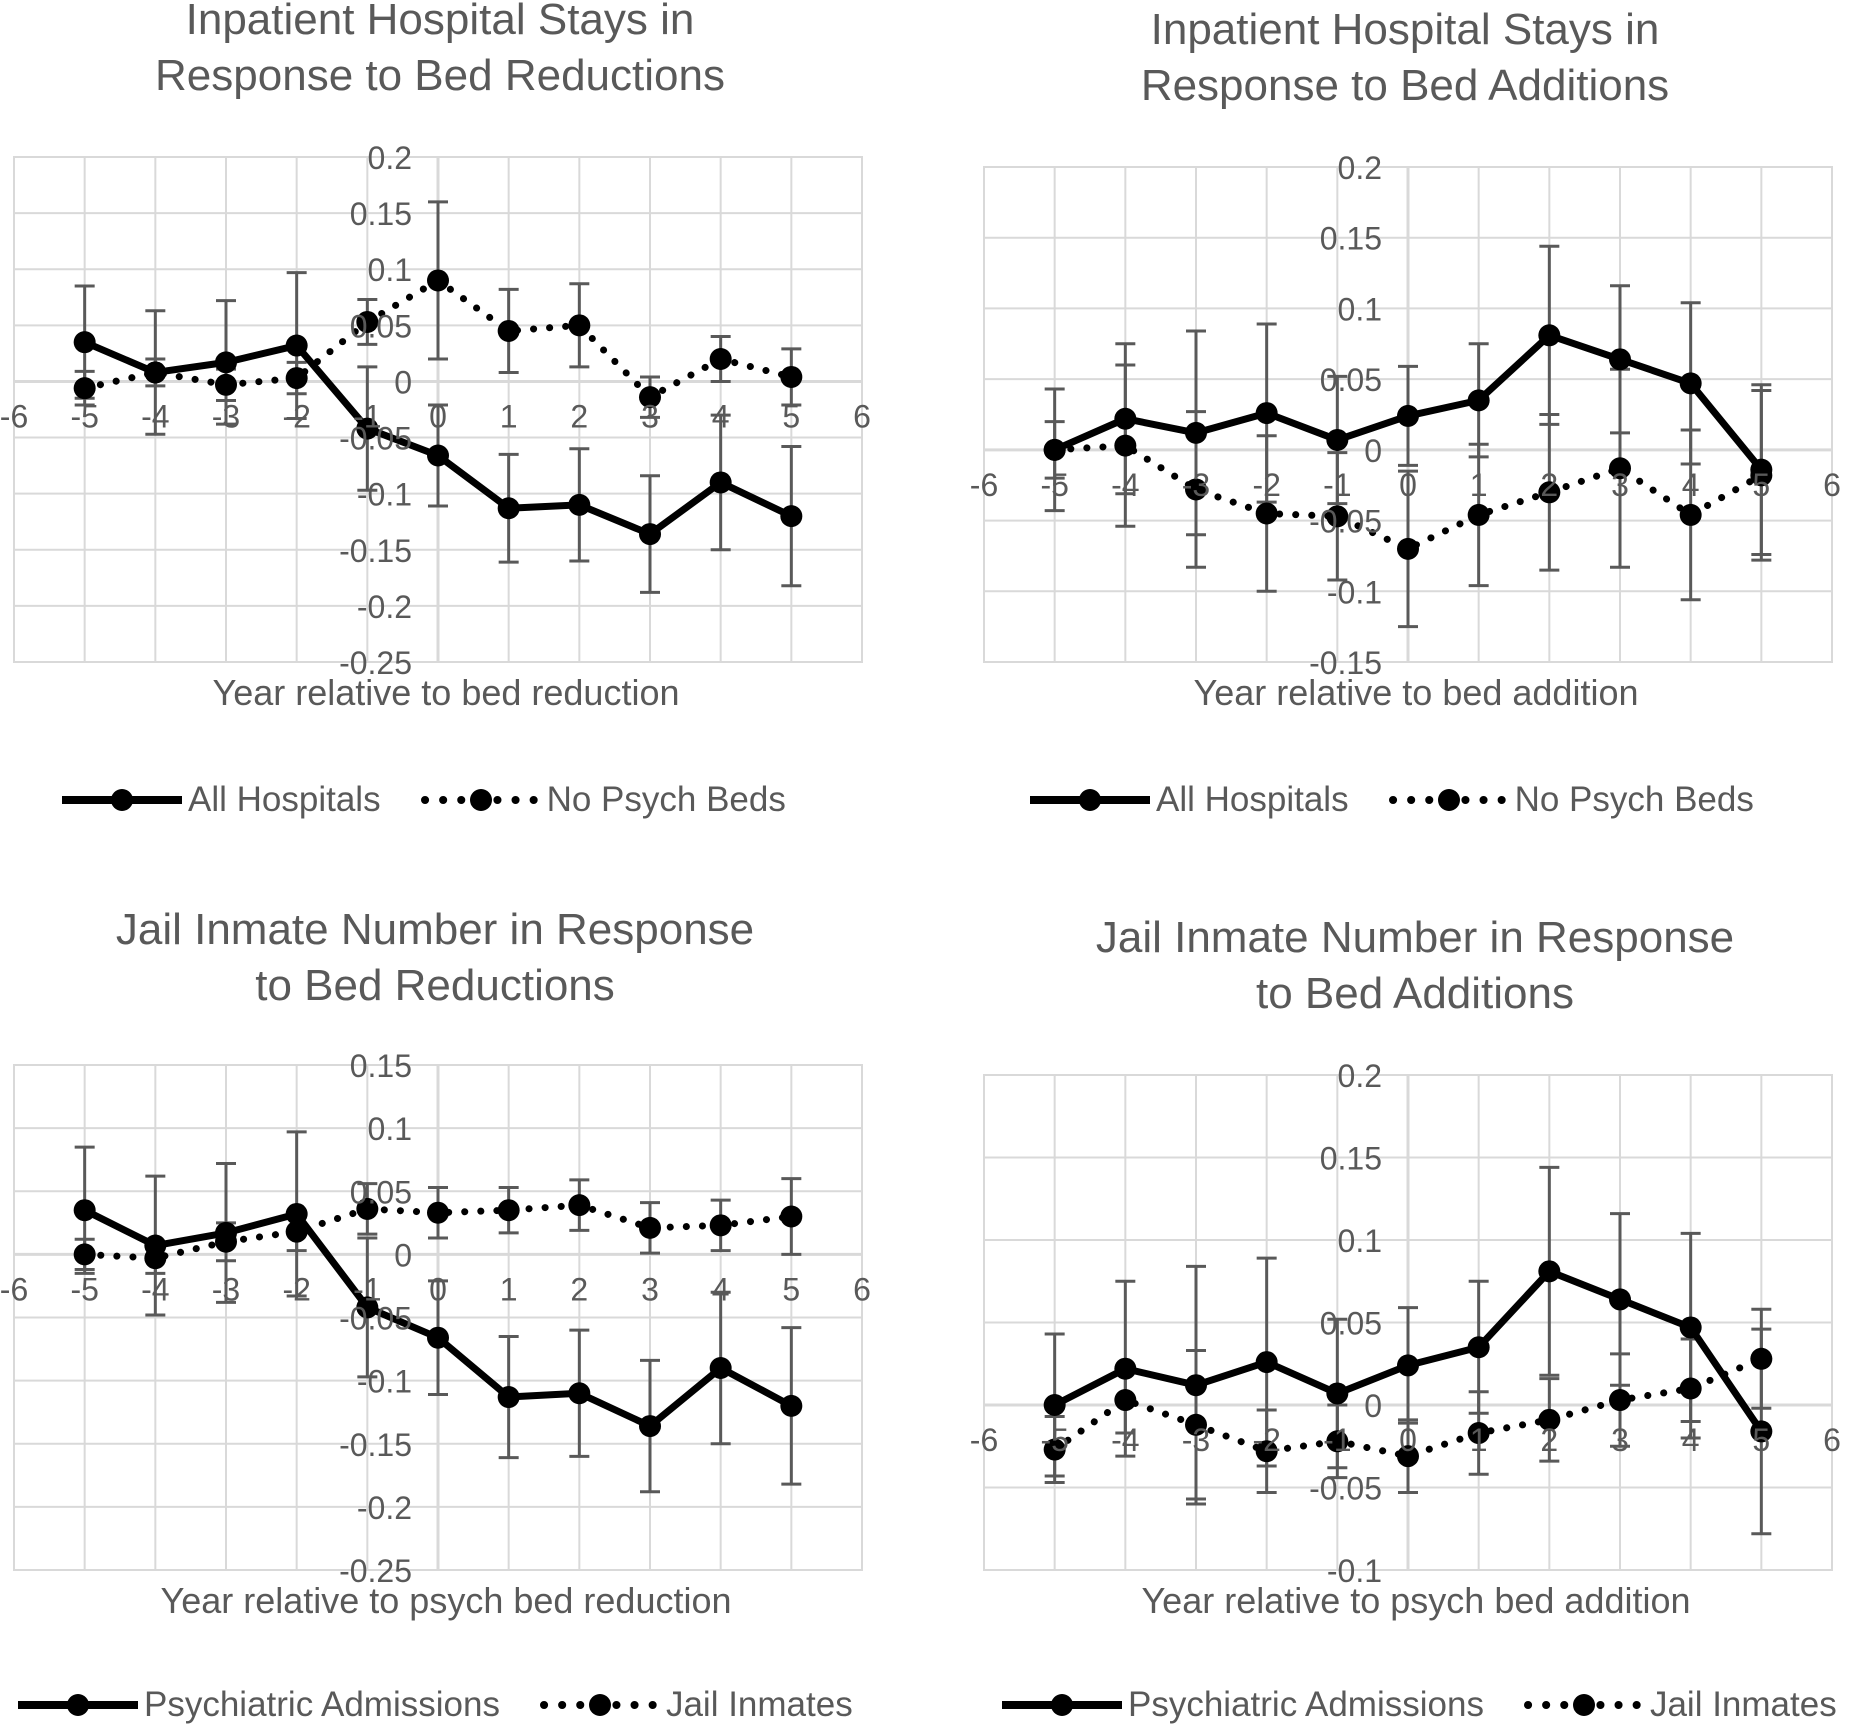 The image size is (1854, 1729). Describe the element at coordinates (1125, 1440) in the screenshot. I see `x-tick-label: -4` at that location.